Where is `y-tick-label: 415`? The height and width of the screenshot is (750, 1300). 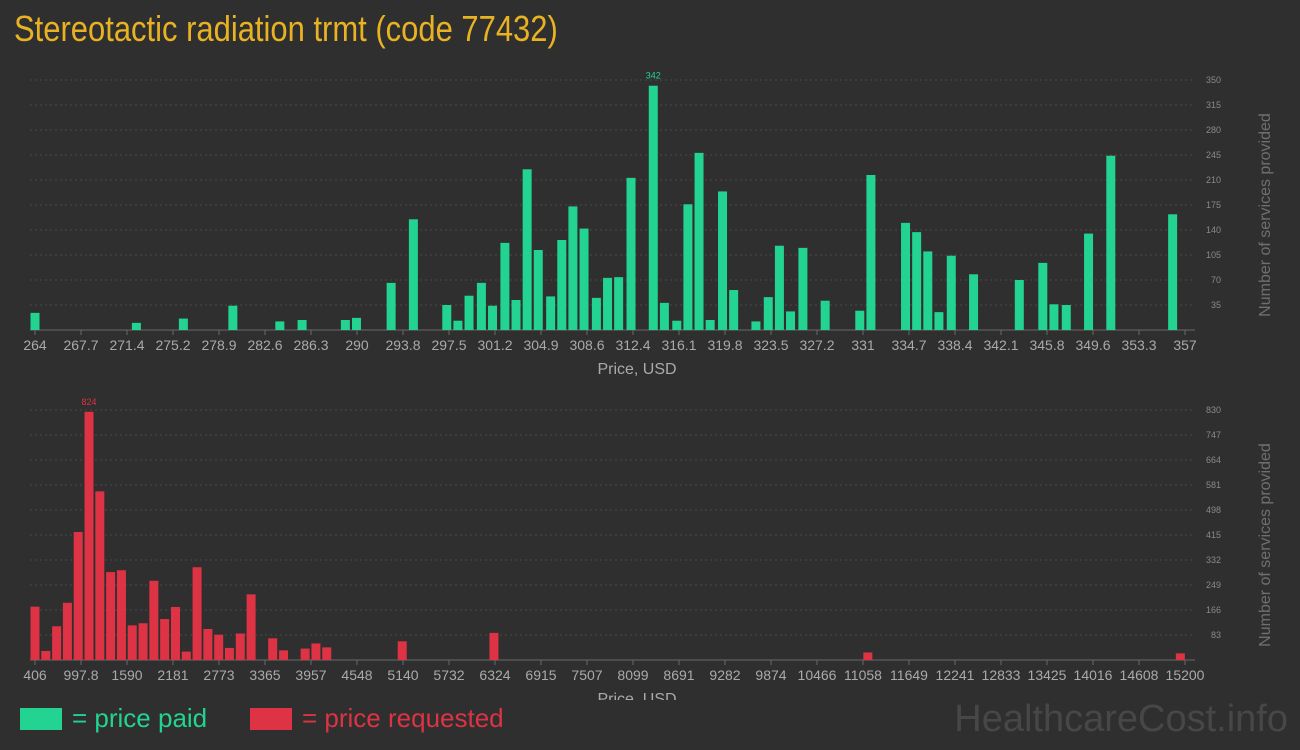
y-tick-label: 415 is located at coordinates (1213, 535).